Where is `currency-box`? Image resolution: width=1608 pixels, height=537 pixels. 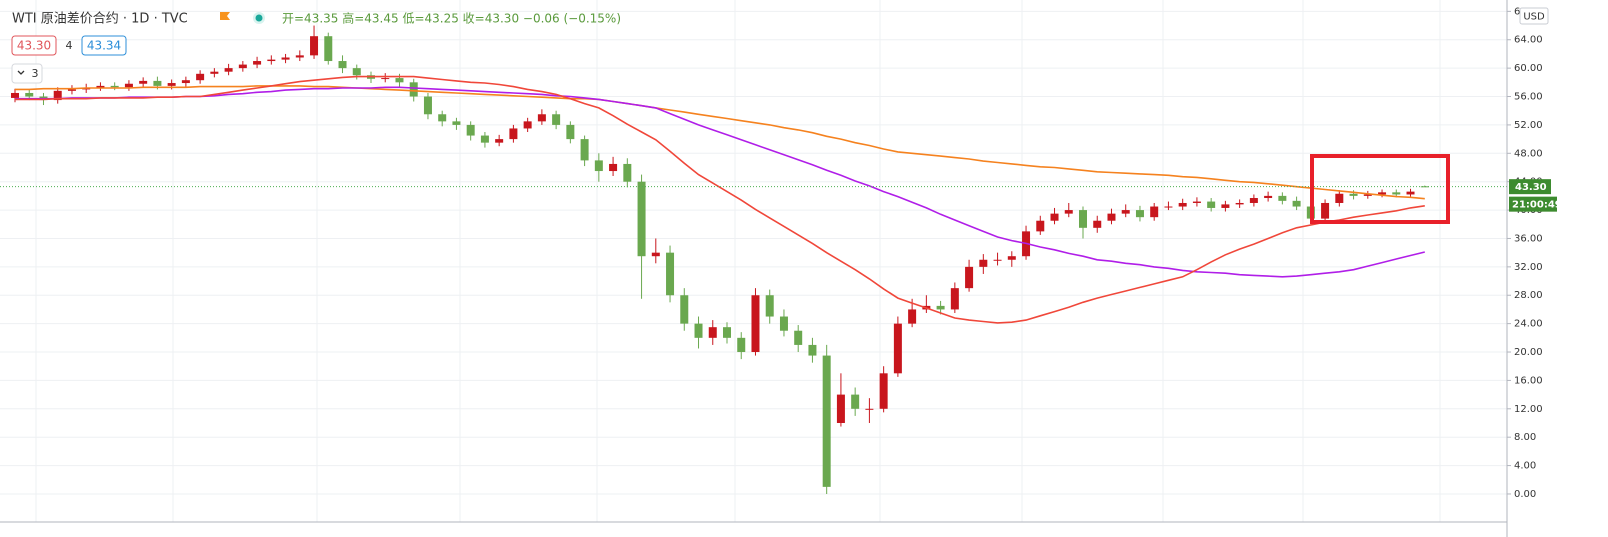
currency-box is located at coordinates (1534, 16).